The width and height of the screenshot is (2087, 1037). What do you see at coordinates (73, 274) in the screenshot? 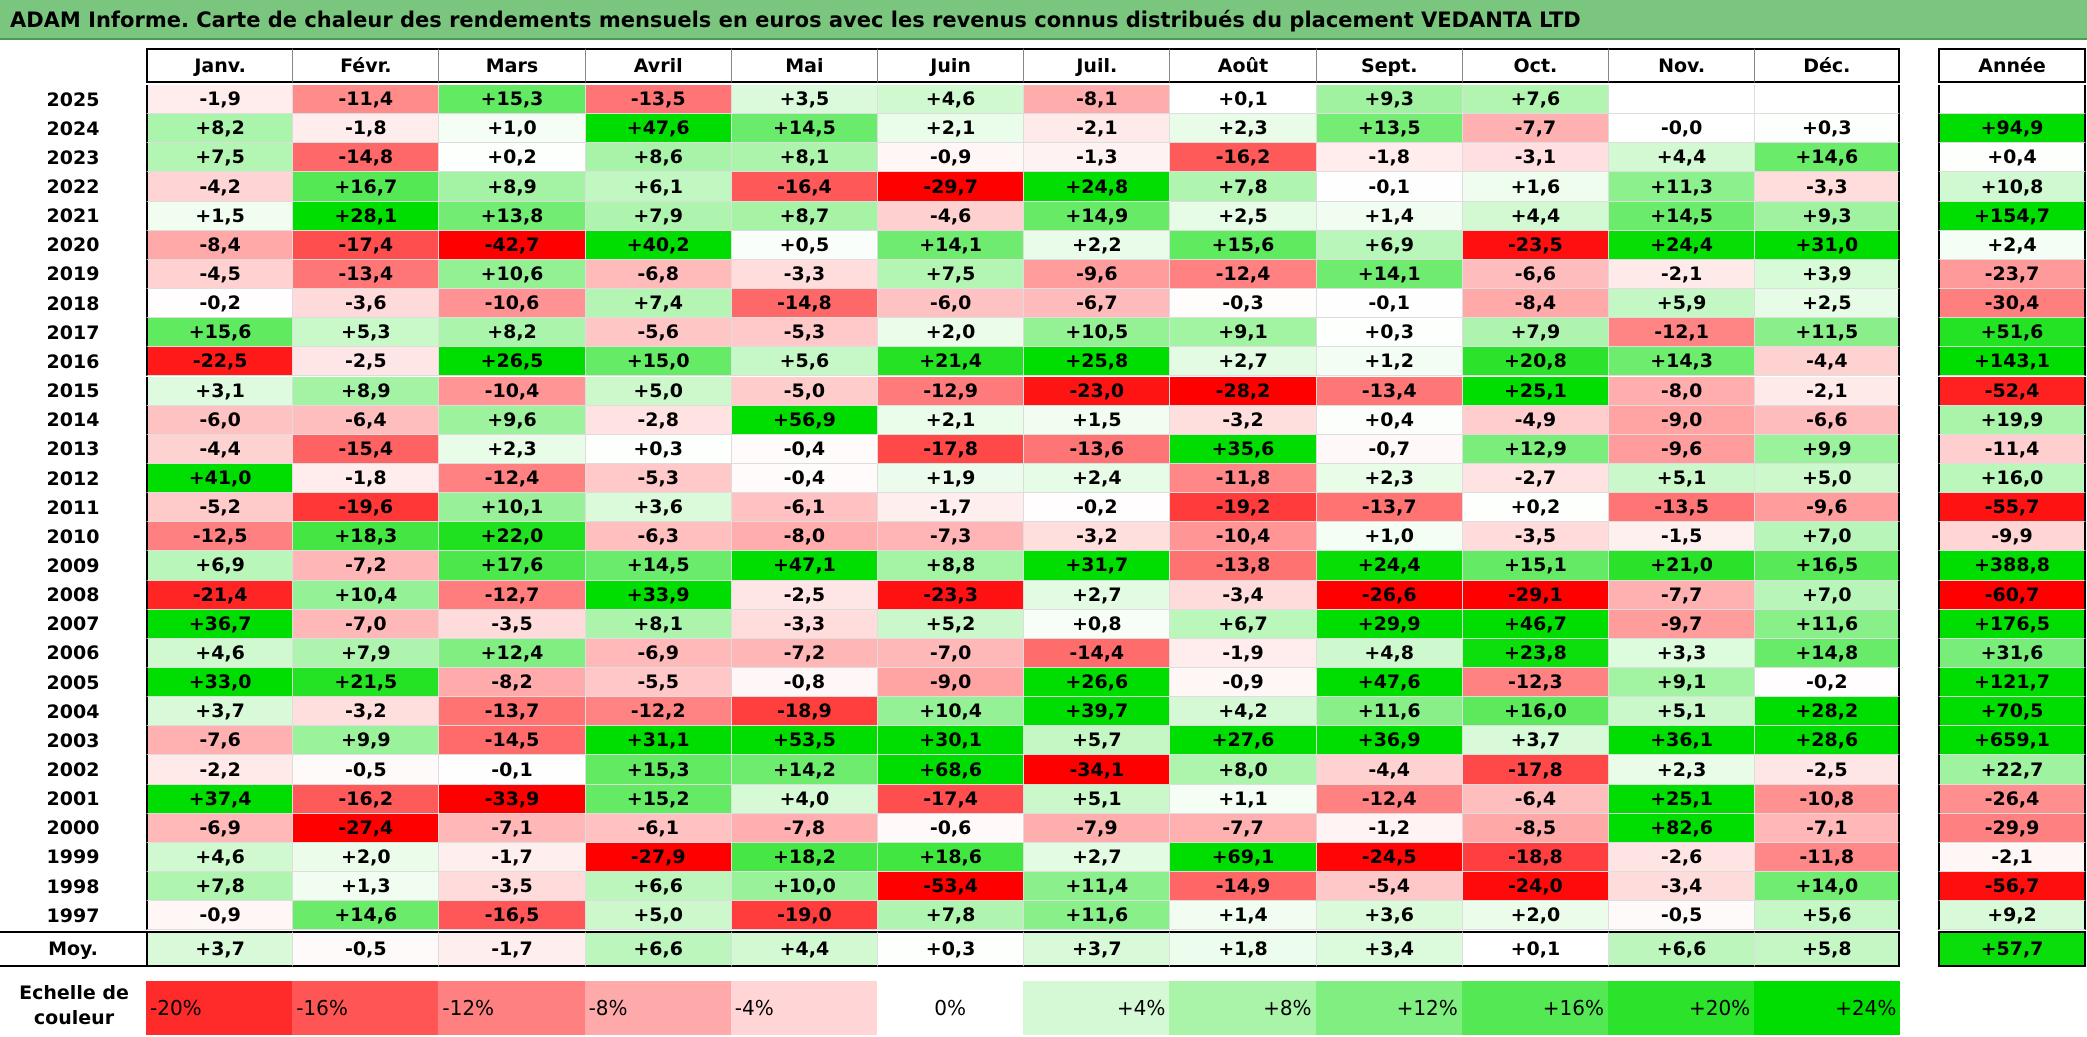
I see `row-year-label: 2019` at bounding box center [73, 274].